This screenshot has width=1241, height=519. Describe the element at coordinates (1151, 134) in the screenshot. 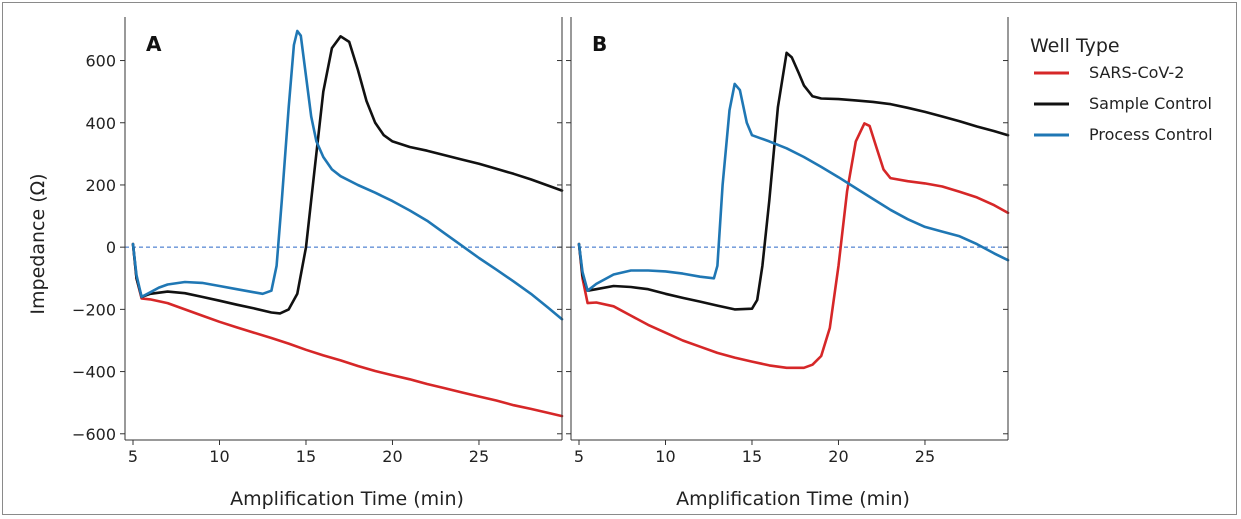

I see `legend-item-label: Process Control` at that location.